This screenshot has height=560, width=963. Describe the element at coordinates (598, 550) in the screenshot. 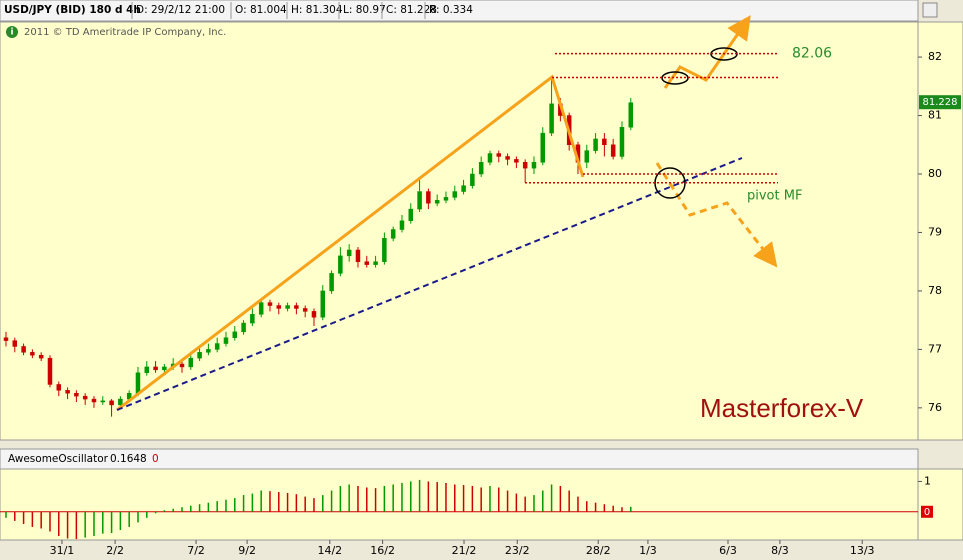

I see `x-tick-label: 28/2` at that location.